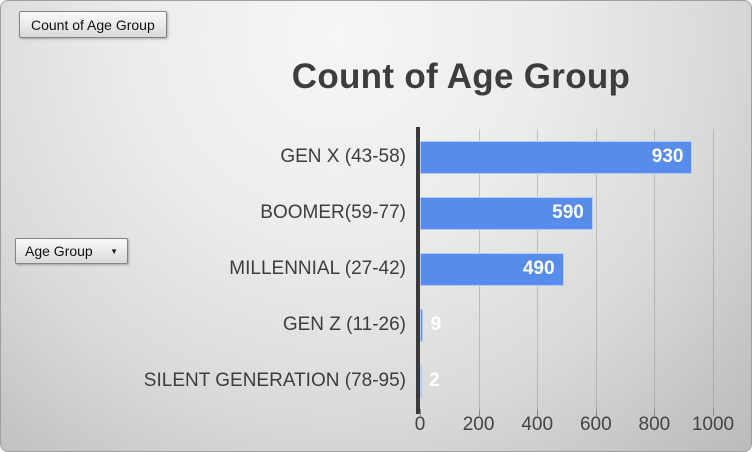 The height and width of the screenshot is (452, 752). What do you see at coordinates (434, 380) in the screenshot?
I see `data-label: 2` at bounding box center [434, 380].